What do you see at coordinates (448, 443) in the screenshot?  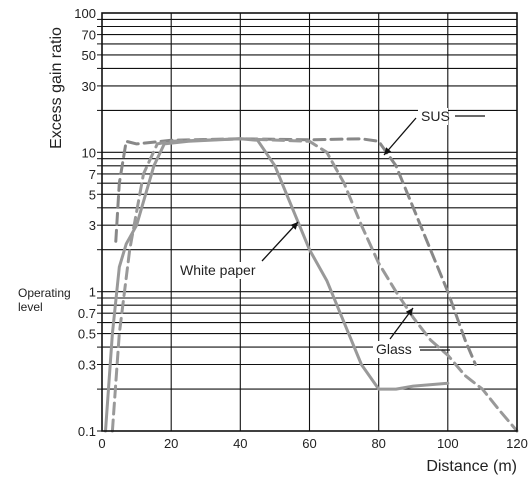 I see `x-tick-label: 100` at bounding box center [448, 443].